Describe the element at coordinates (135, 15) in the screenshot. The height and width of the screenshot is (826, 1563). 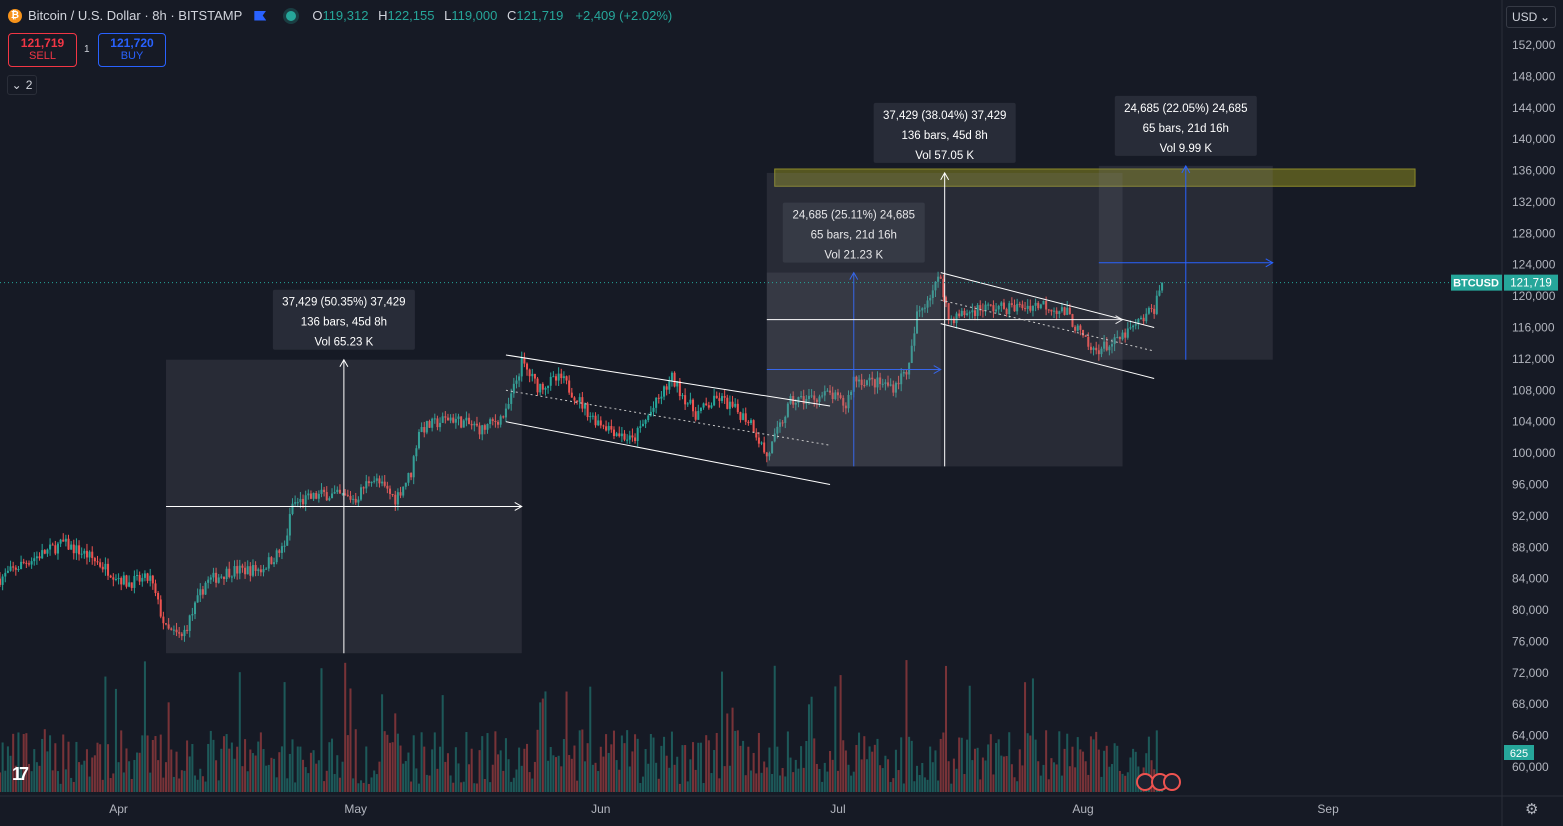
I see `symbol-title: Bitcoin / U.S. Dollar · 8h · BITSTAMP` at that location.